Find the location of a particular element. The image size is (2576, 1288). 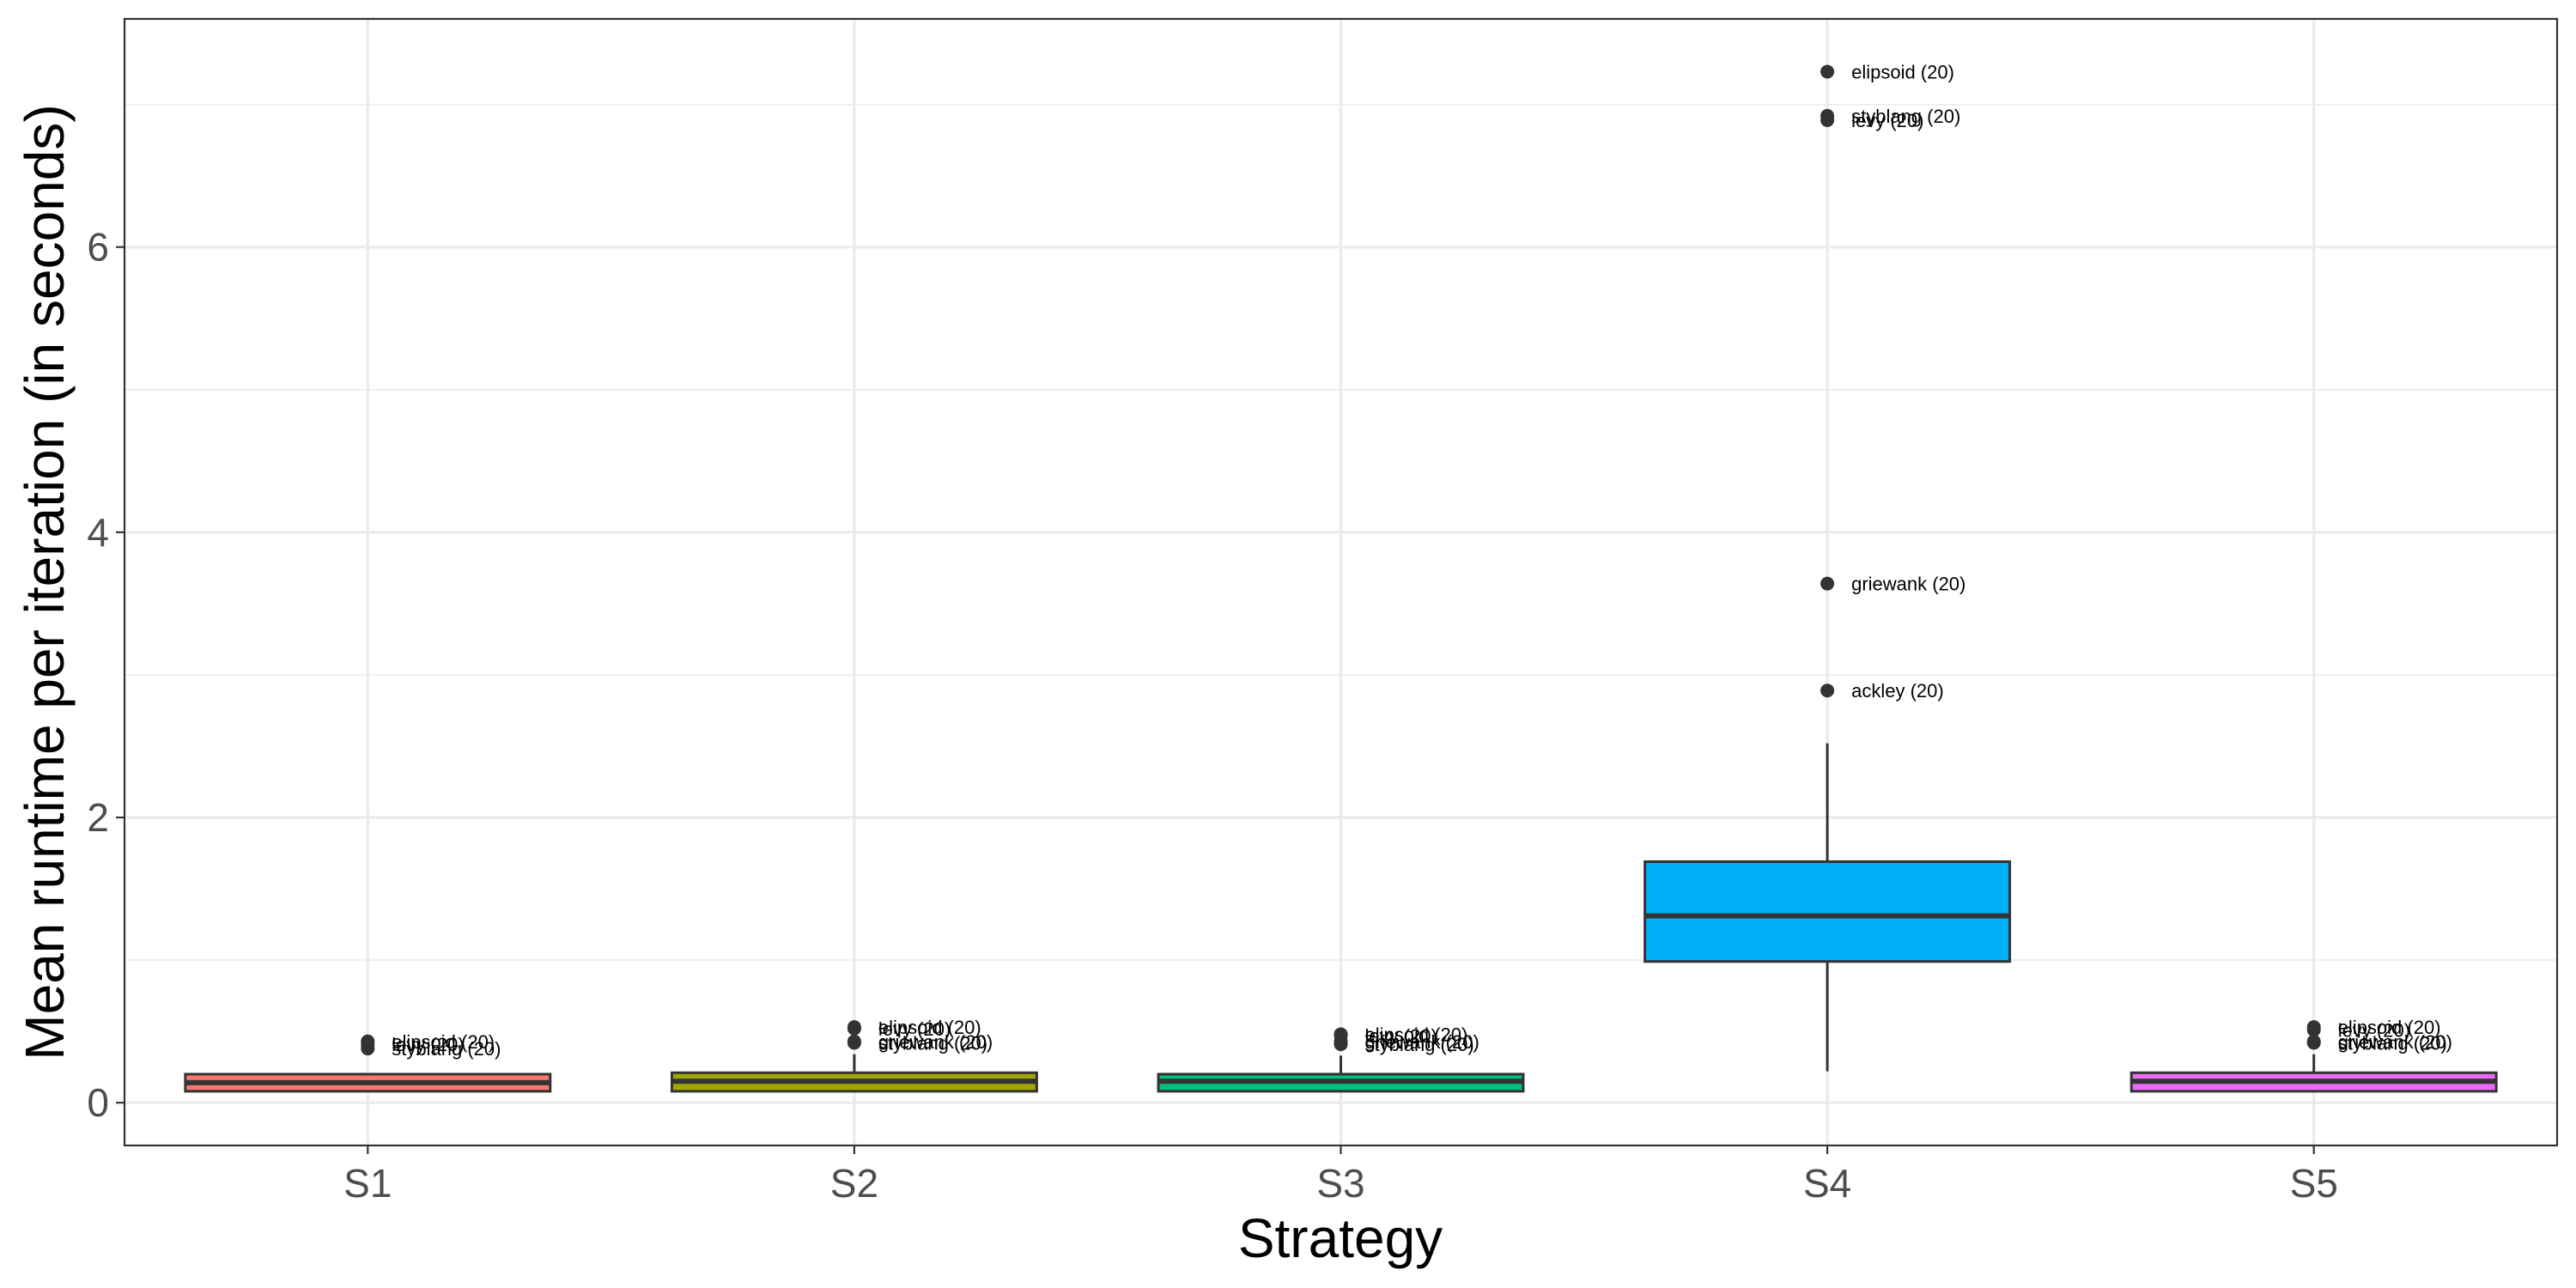

box-s5 is located at coordinates (2313, 1074).